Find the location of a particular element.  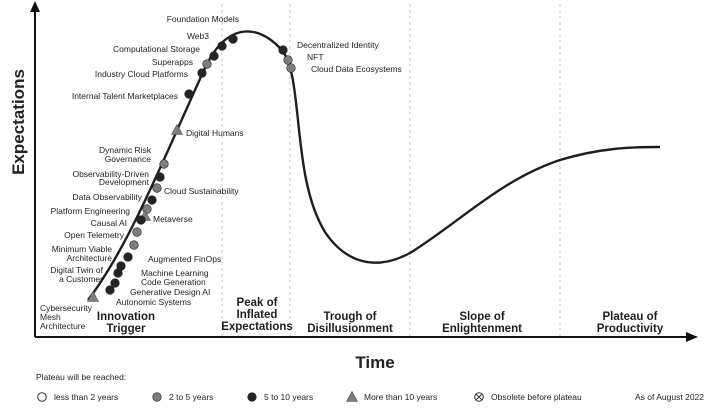

label-generative-design-ai: Generative Design AI is located at coordinates (170, 292).